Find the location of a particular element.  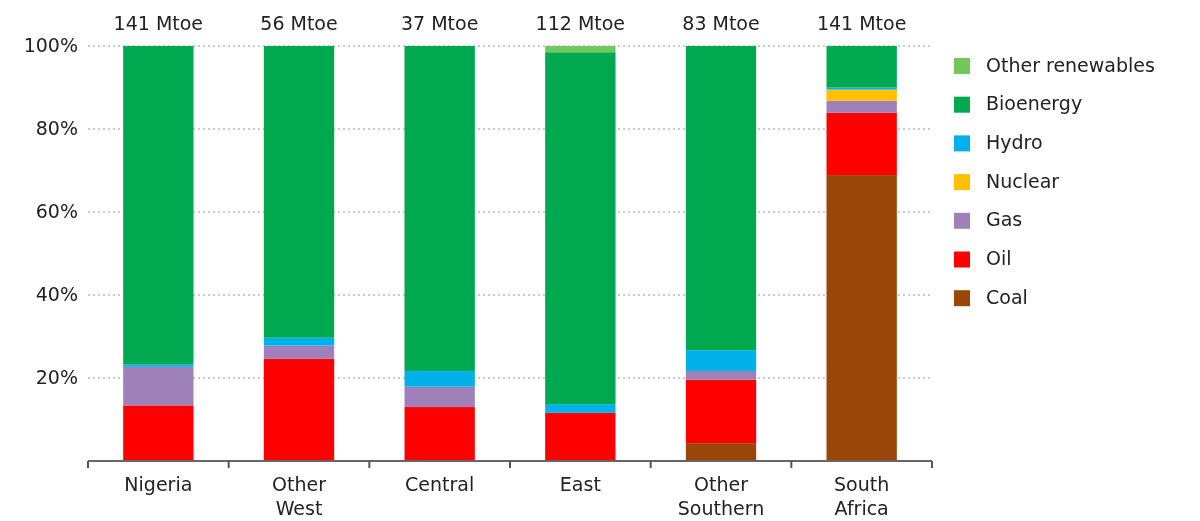

x-tick-label: Other West is located at coordinates (299, 496).